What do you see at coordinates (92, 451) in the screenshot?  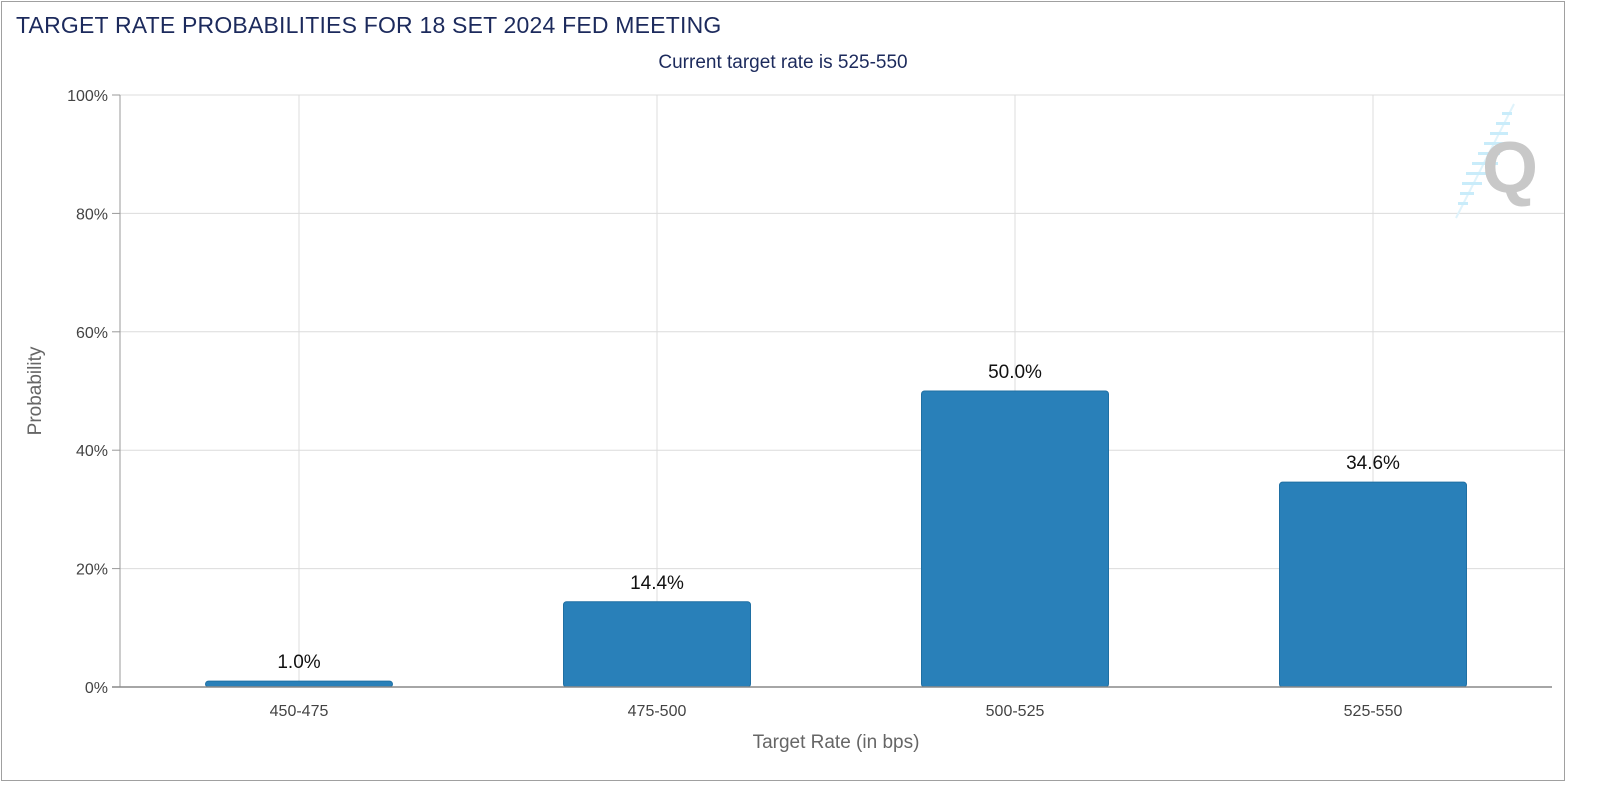 I see `y-tick-label: 40%` at bounding box center [92, 451].